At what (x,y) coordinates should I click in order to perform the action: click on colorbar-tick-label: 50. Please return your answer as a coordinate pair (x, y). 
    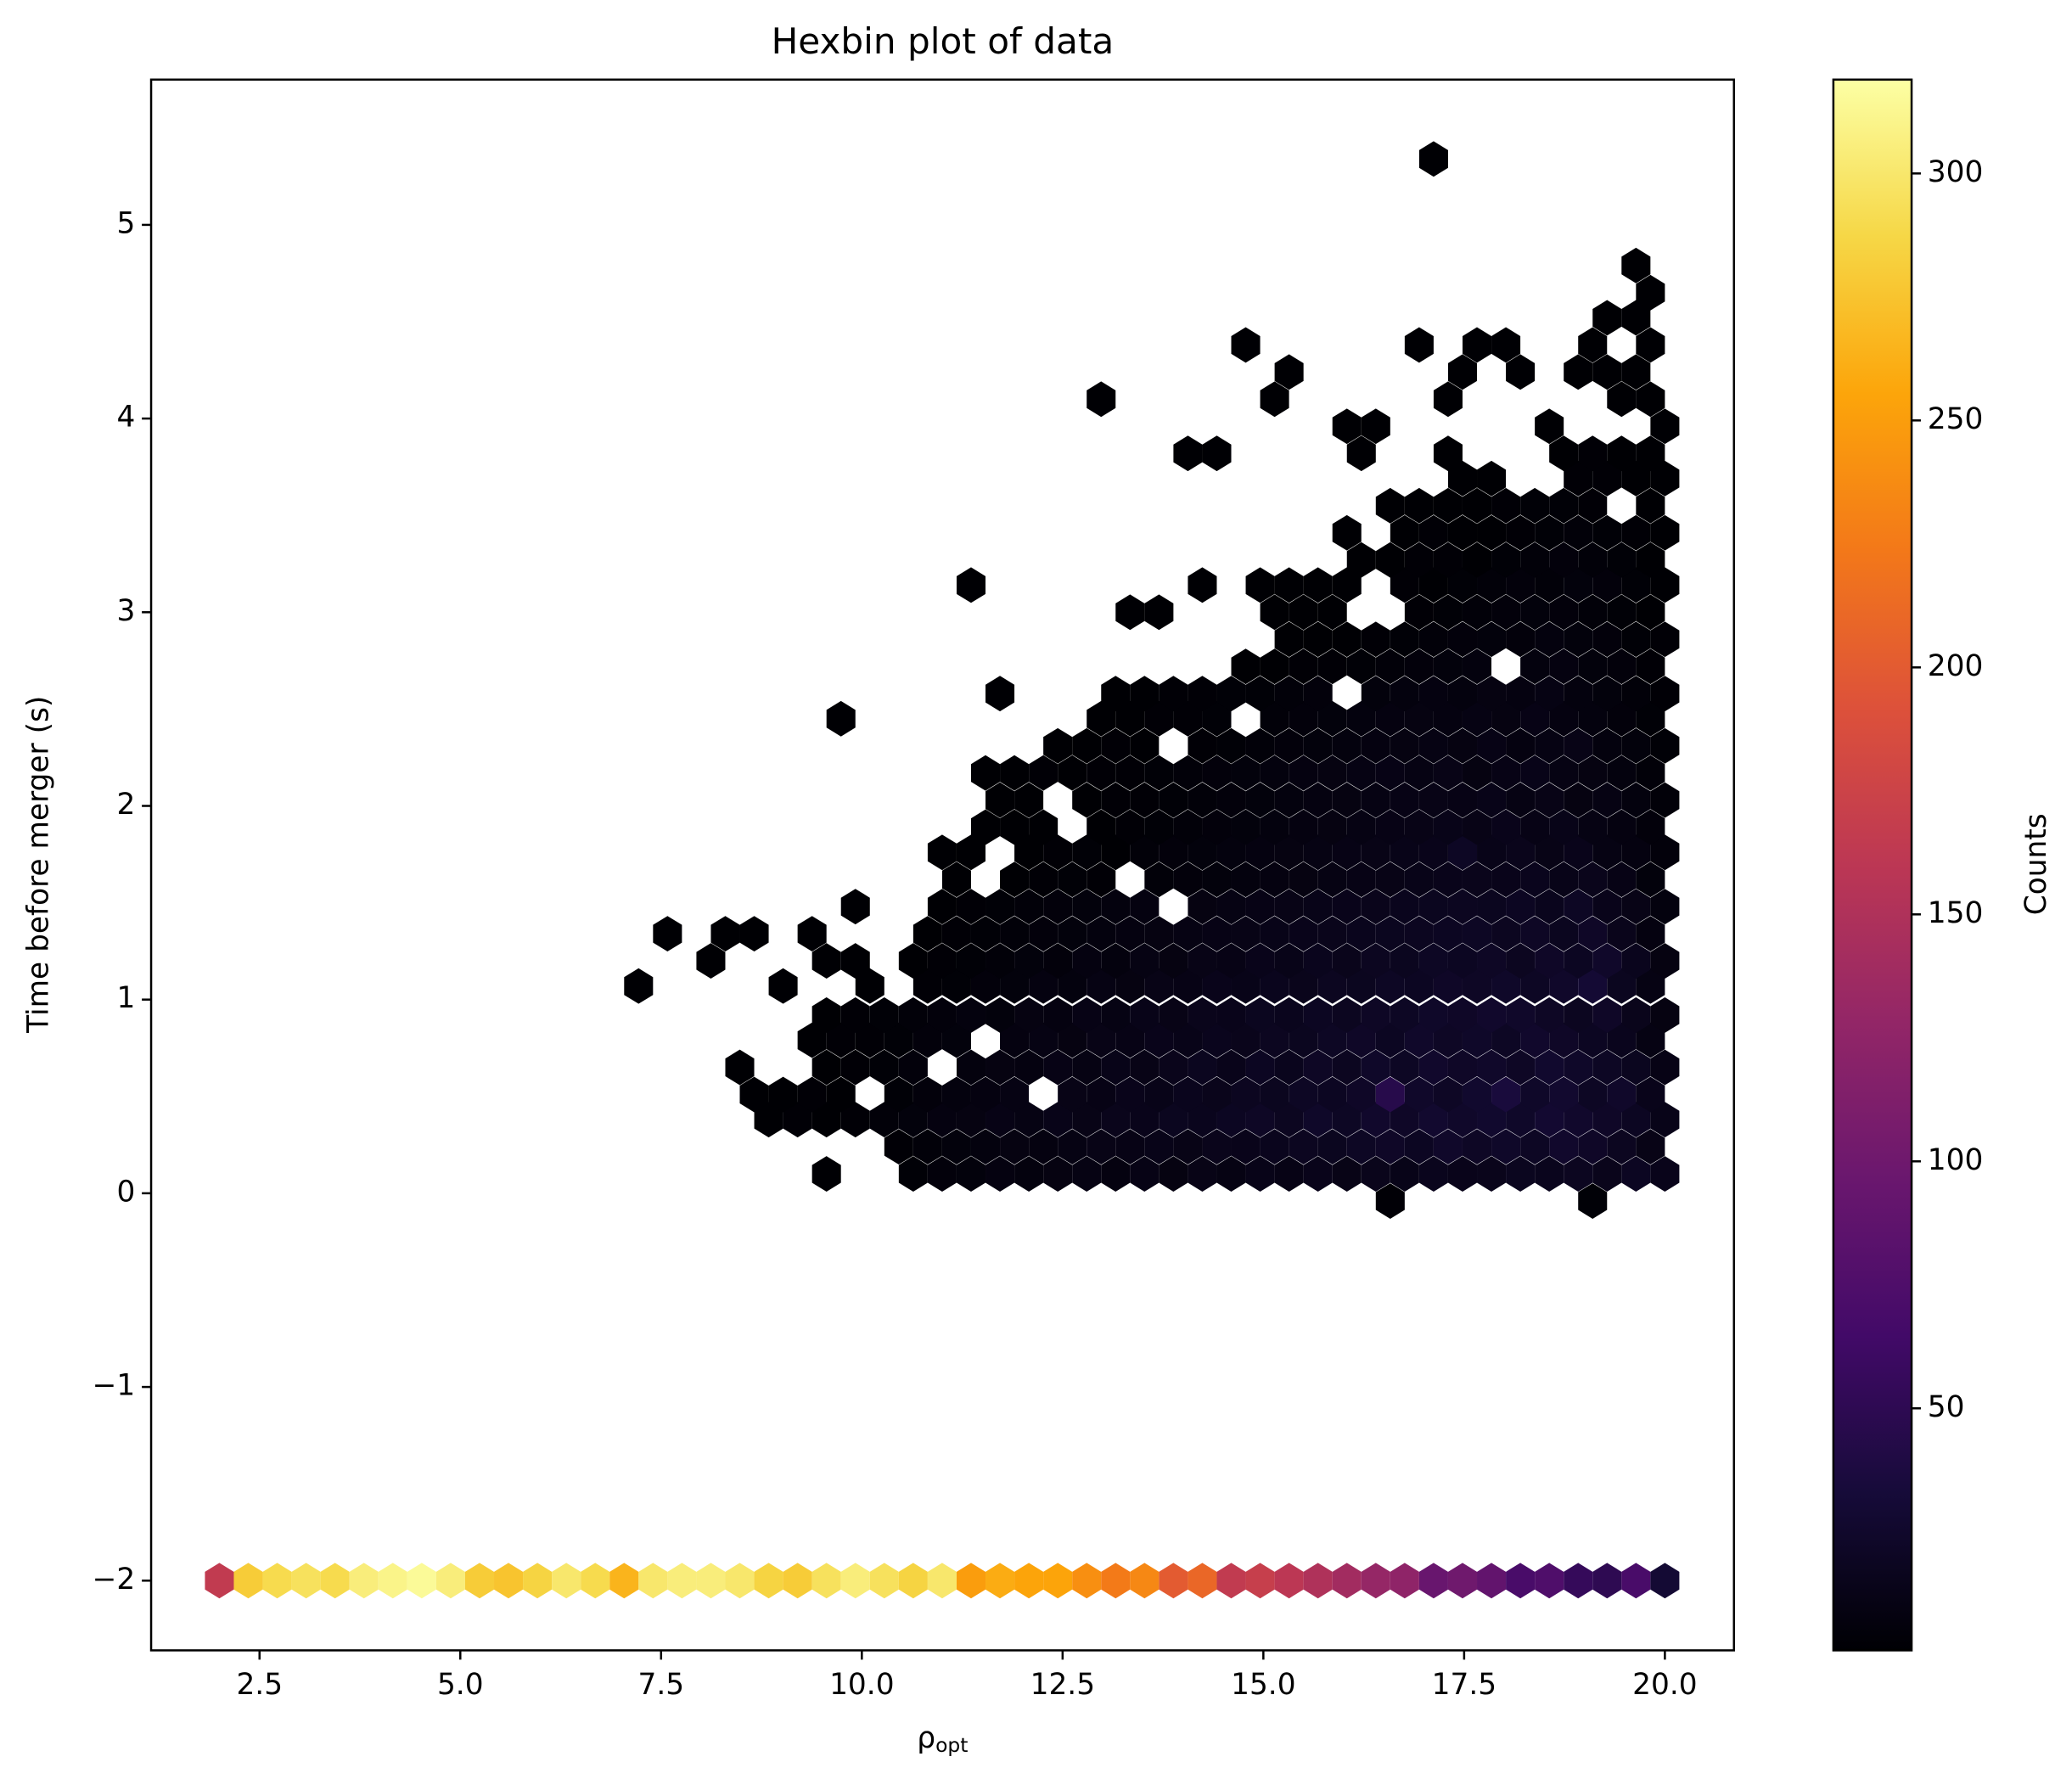
    Looking at the image, I should click on (1947, 1407).